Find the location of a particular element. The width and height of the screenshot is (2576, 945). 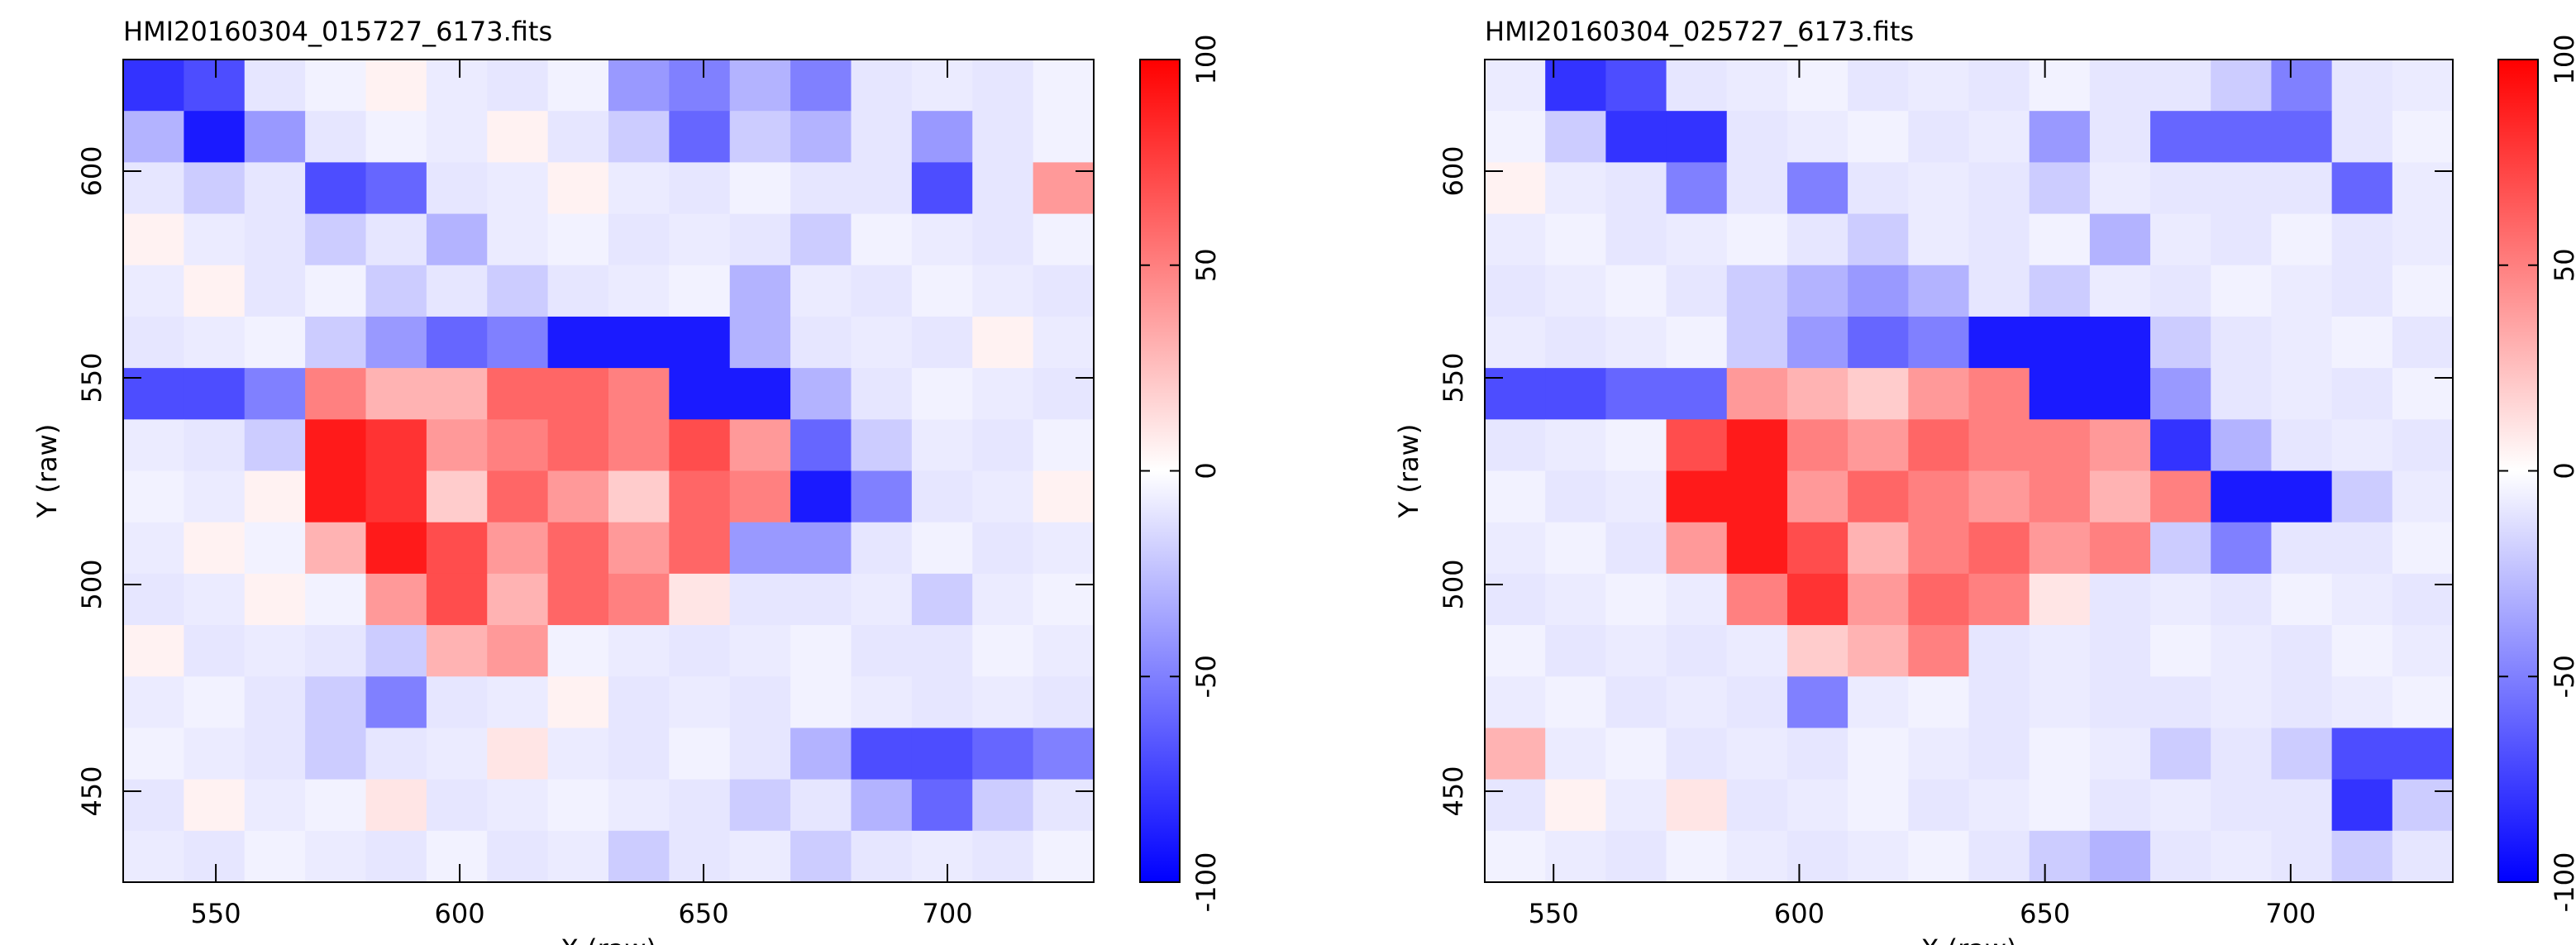

x-tick-label: 550 is located at coordinates (1554, 913).